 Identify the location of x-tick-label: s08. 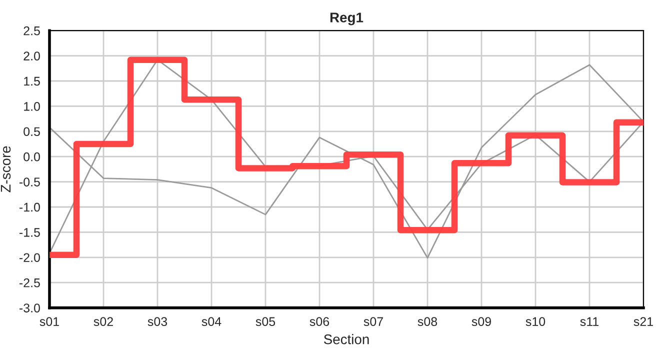
(428, 321).